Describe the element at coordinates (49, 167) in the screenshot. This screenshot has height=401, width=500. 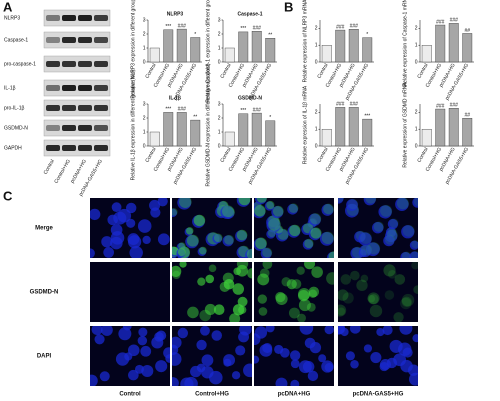
I see `blot-lane-label: Control` at that location.